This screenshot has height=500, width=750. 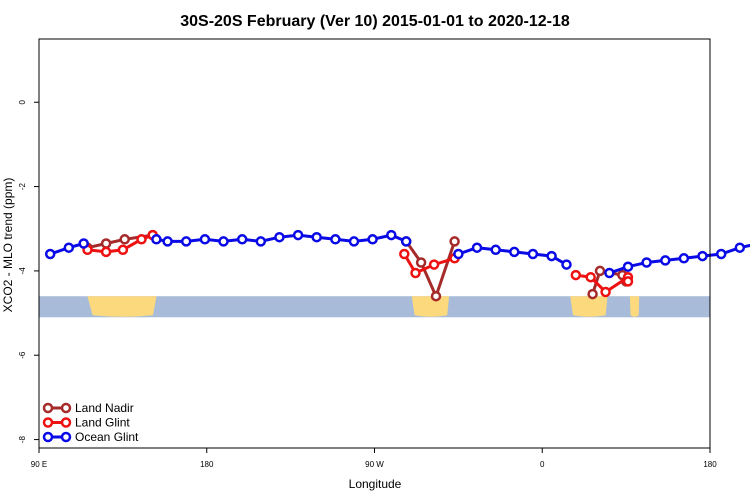 I want to click on y-axis-label: XCO2 - MLO trend (ppm), so click(x=8, y=245).